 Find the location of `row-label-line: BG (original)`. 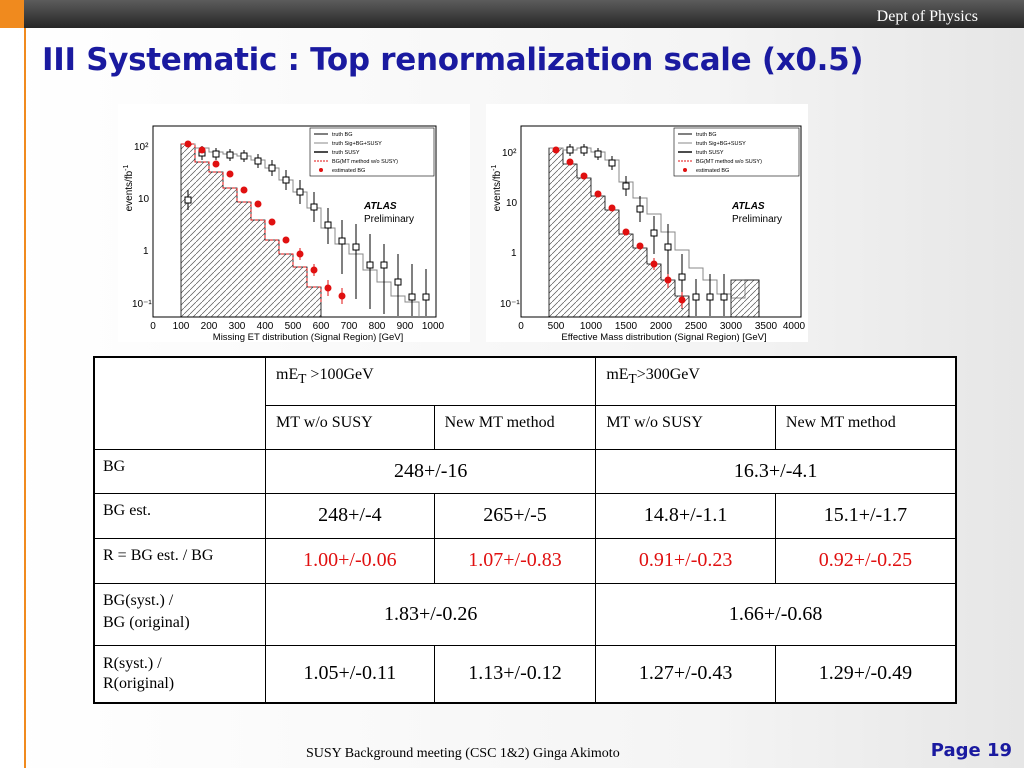

row-label-line: BG (original) is located at coordinates (146, 622).